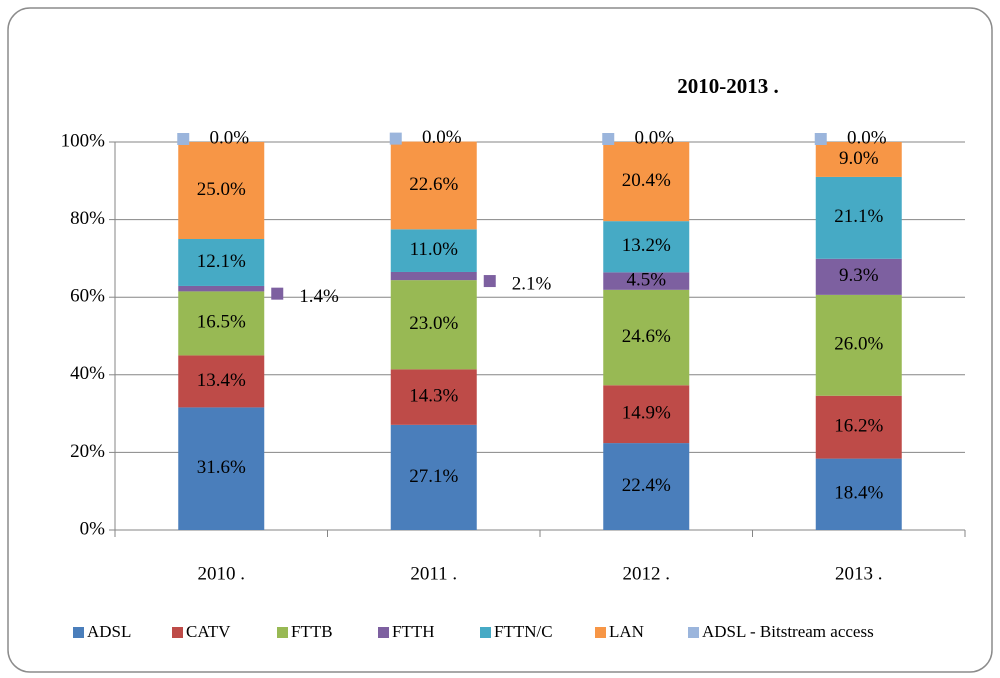  Describe the element at coordinates (523, 631) in the screenshot. I see `legend-label: FTTN/C` at that location.